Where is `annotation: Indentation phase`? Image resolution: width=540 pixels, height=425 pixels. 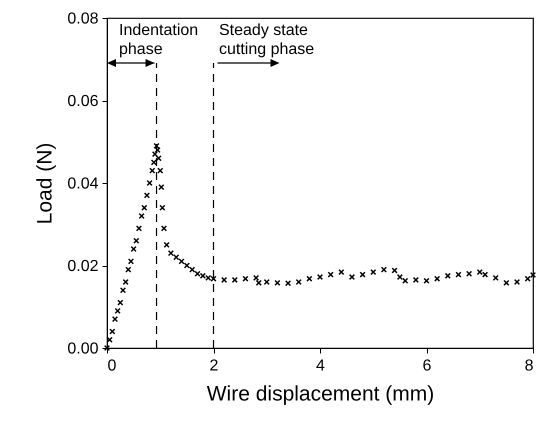 annotation: Indentation phase is located at coordinates (158, 40).